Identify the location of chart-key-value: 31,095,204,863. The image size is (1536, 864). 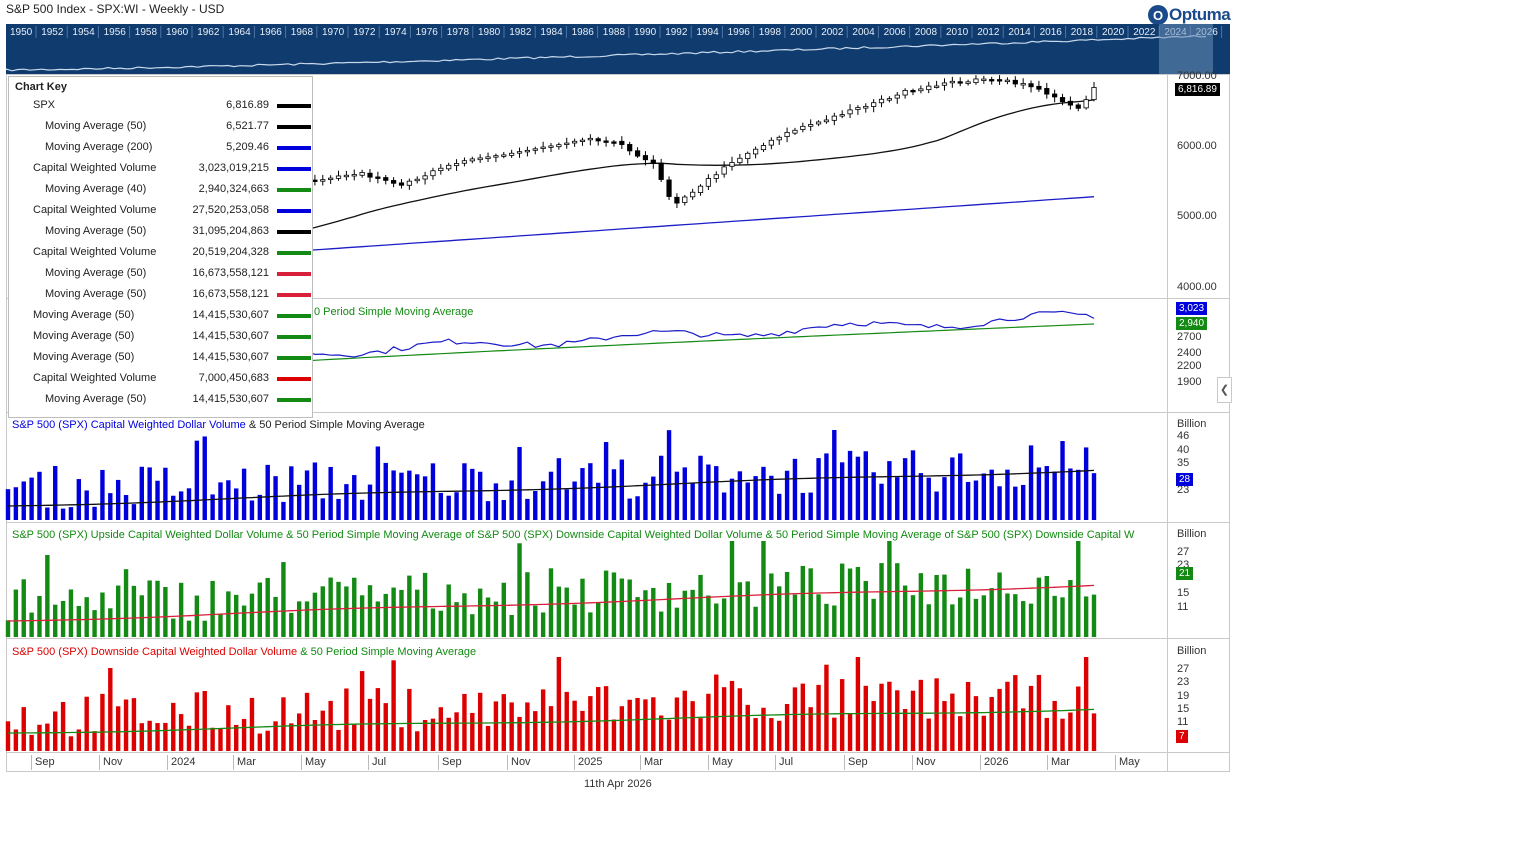
(230, 231).